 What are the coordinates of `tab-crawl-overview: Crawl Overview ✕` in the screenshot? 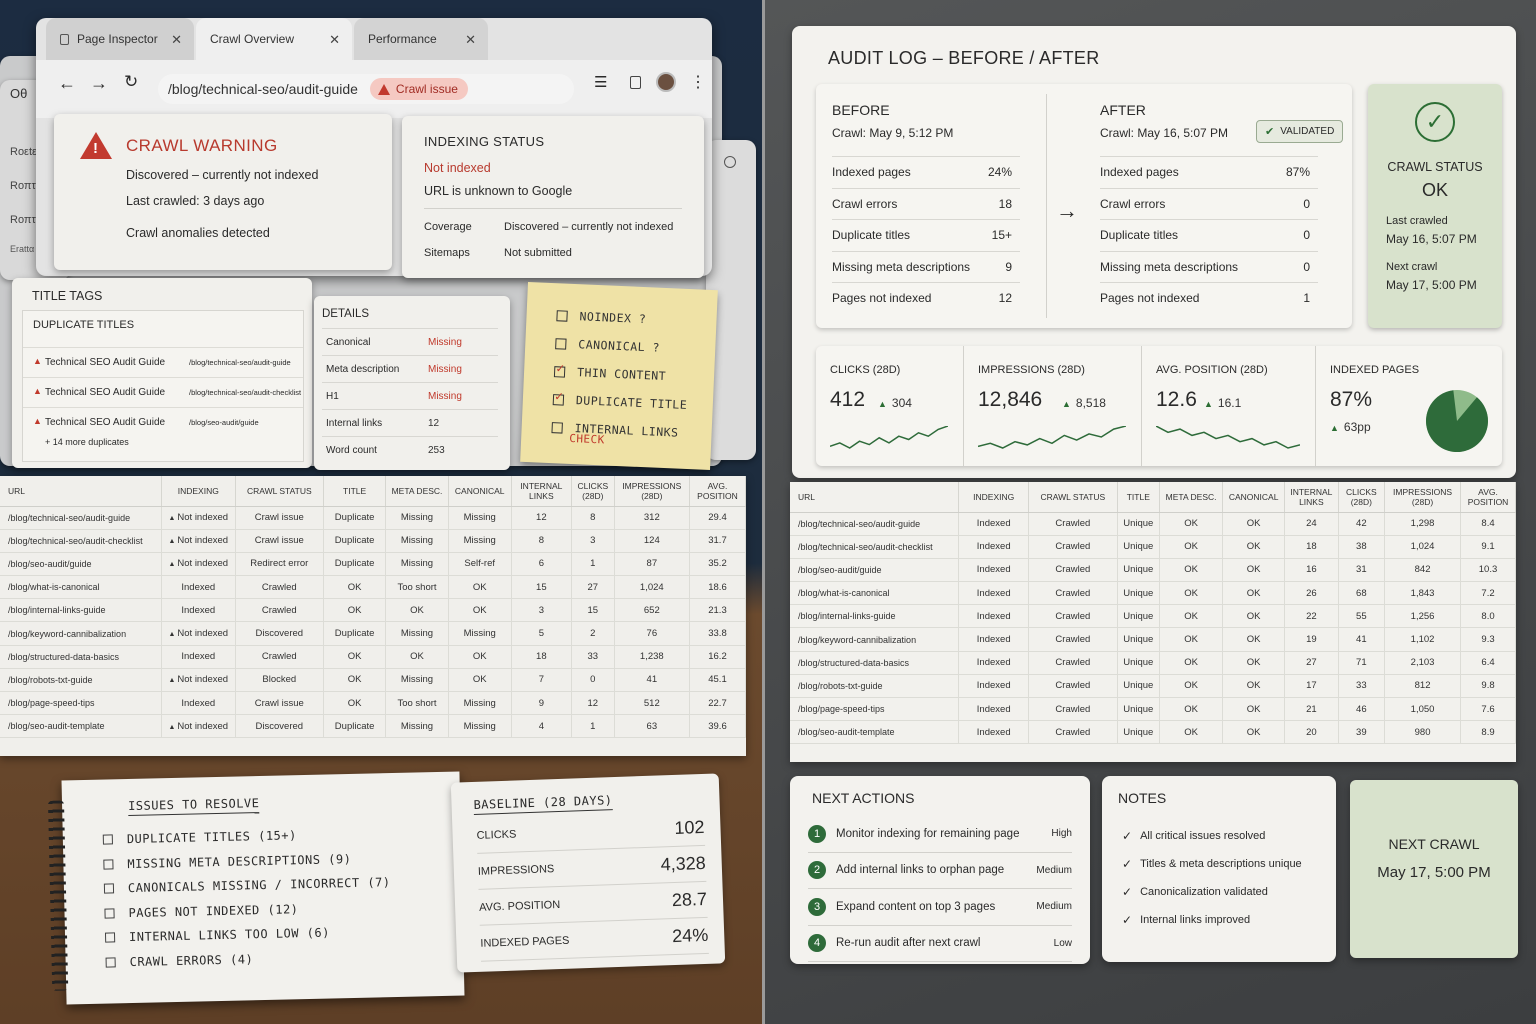 It's located at (274, 39).